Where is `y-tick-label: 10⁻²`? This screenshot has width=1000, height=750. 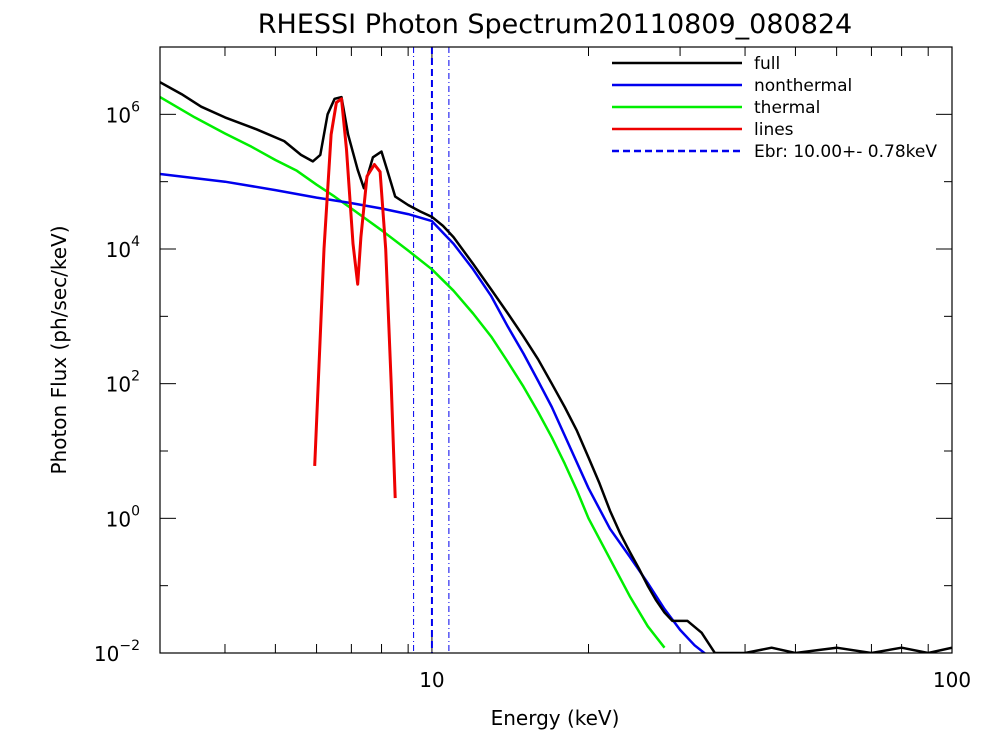 y-tick-label: 10⁻² is located at coordinates (117, 652).